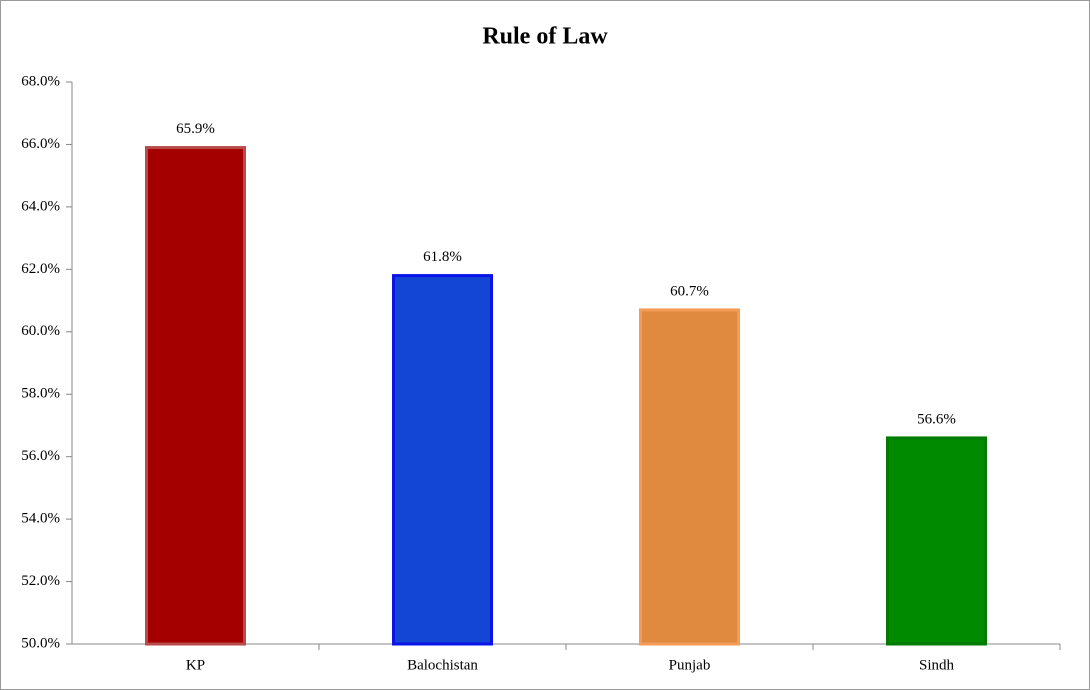  I want to click on x-tick-label: Punjab, so click(690, 665).